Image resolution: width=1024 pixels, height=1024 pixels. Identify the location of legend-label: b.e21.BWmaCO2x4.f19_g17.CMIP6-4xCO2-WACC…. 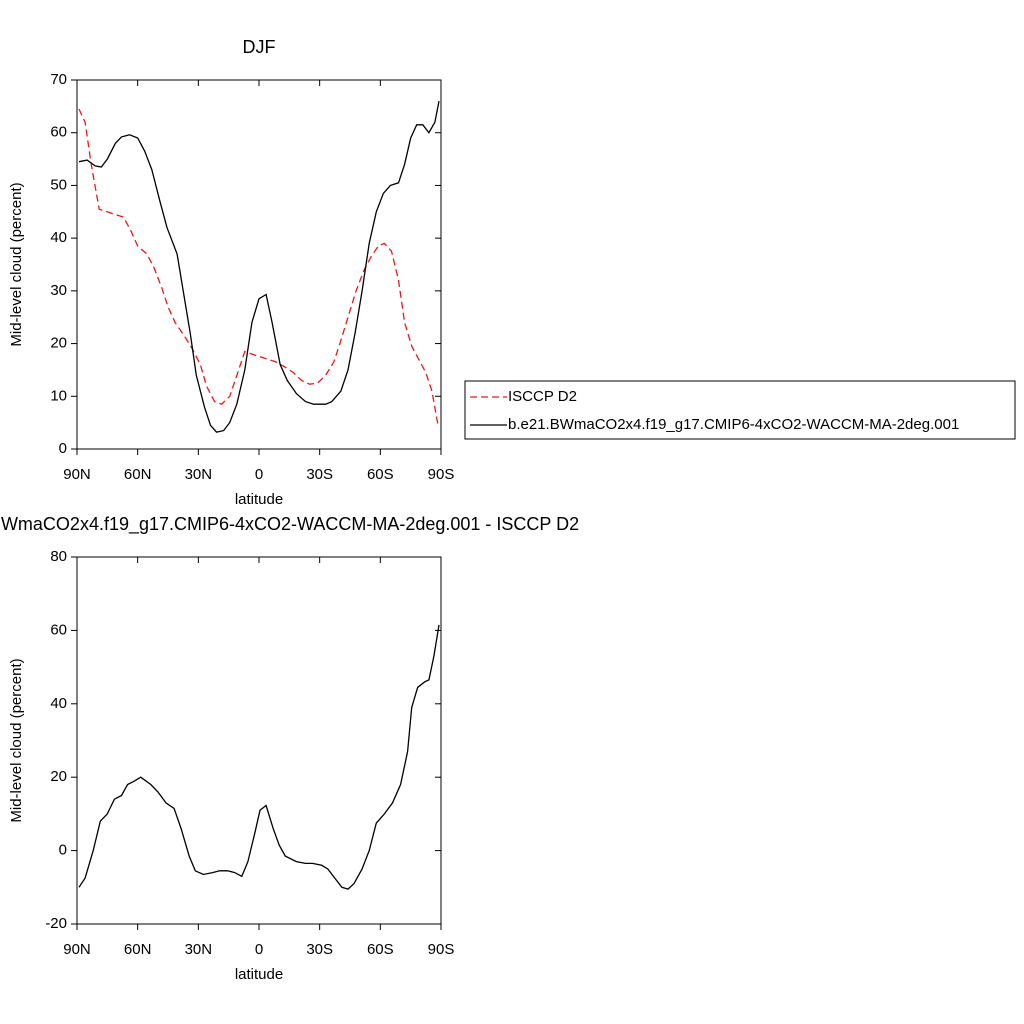
(733, 424).